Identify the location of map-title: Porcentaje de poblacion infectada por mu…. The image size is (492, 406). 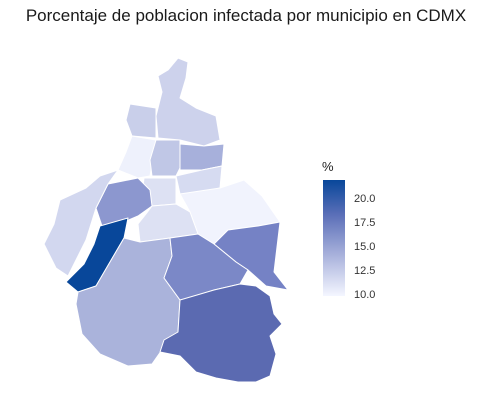
(246, 15).